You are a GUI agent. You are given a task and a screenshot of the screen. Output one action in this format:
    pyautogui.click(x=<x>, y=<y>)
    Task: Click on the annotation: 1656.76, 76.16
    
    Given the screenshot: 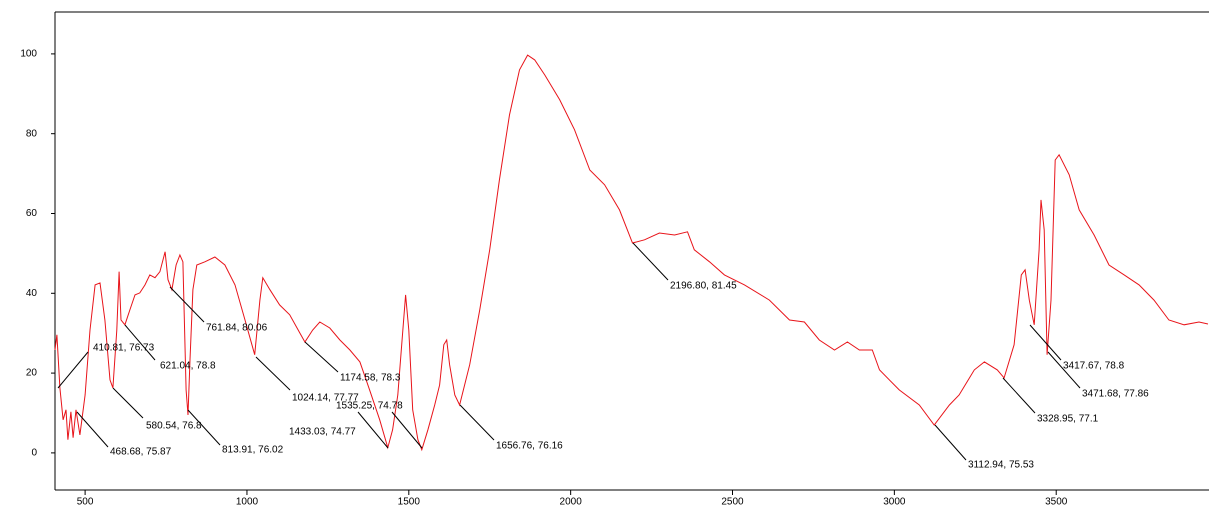 What is the action you would take?
    pyautogui.click(x=529, y=446)
    